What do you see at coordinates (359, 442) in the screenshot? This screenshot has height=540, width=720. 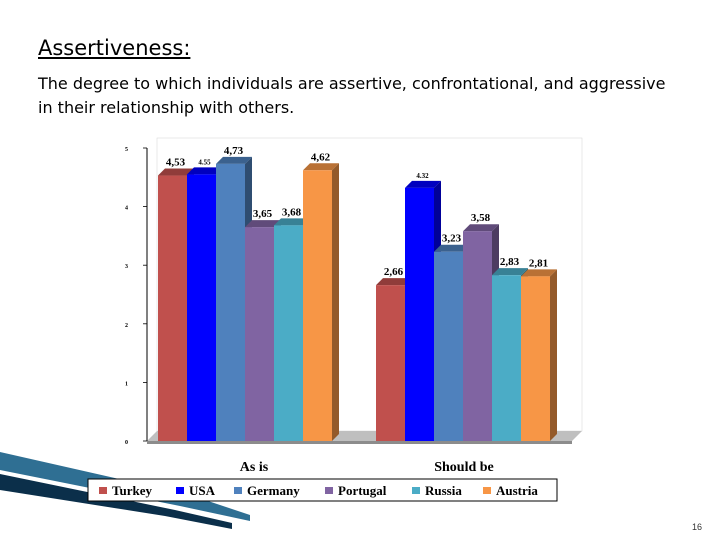 I see `chart-floor-edge` at bounding box center [359, 442].